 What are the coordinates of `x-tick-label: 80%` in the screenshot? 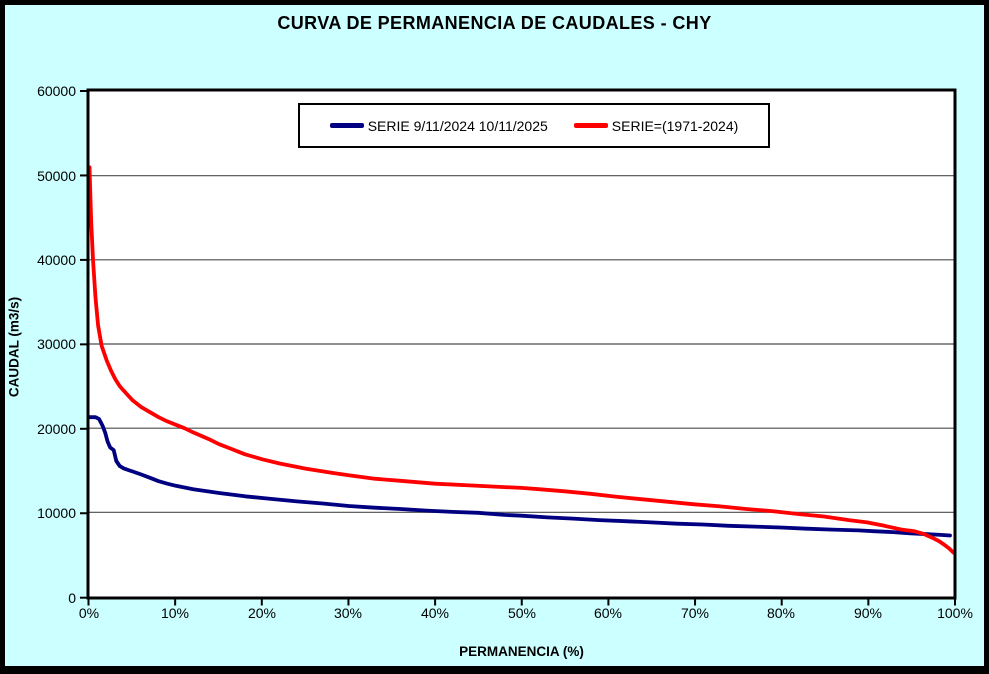 It's located at (781, 613).